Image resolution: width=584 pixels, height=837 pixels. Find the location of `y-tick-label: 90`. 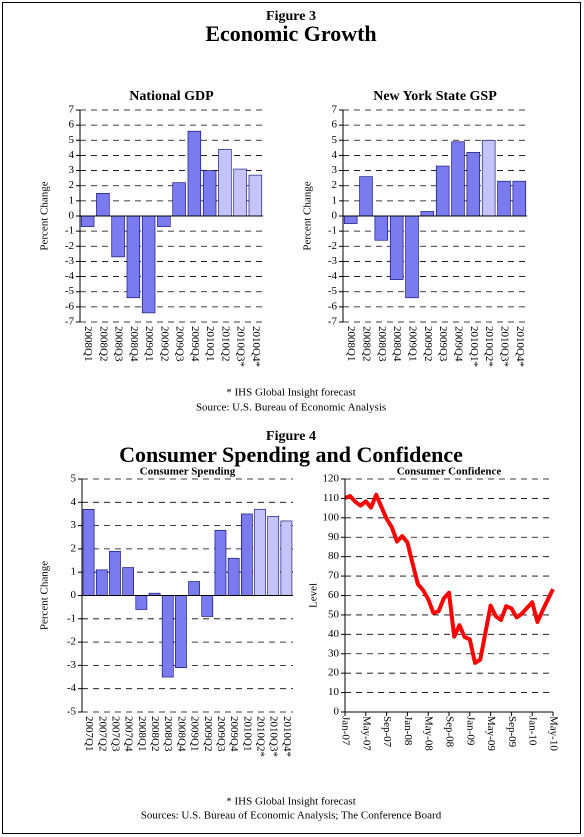

y-tick-label: 90 is located at coordinates (334, 537).